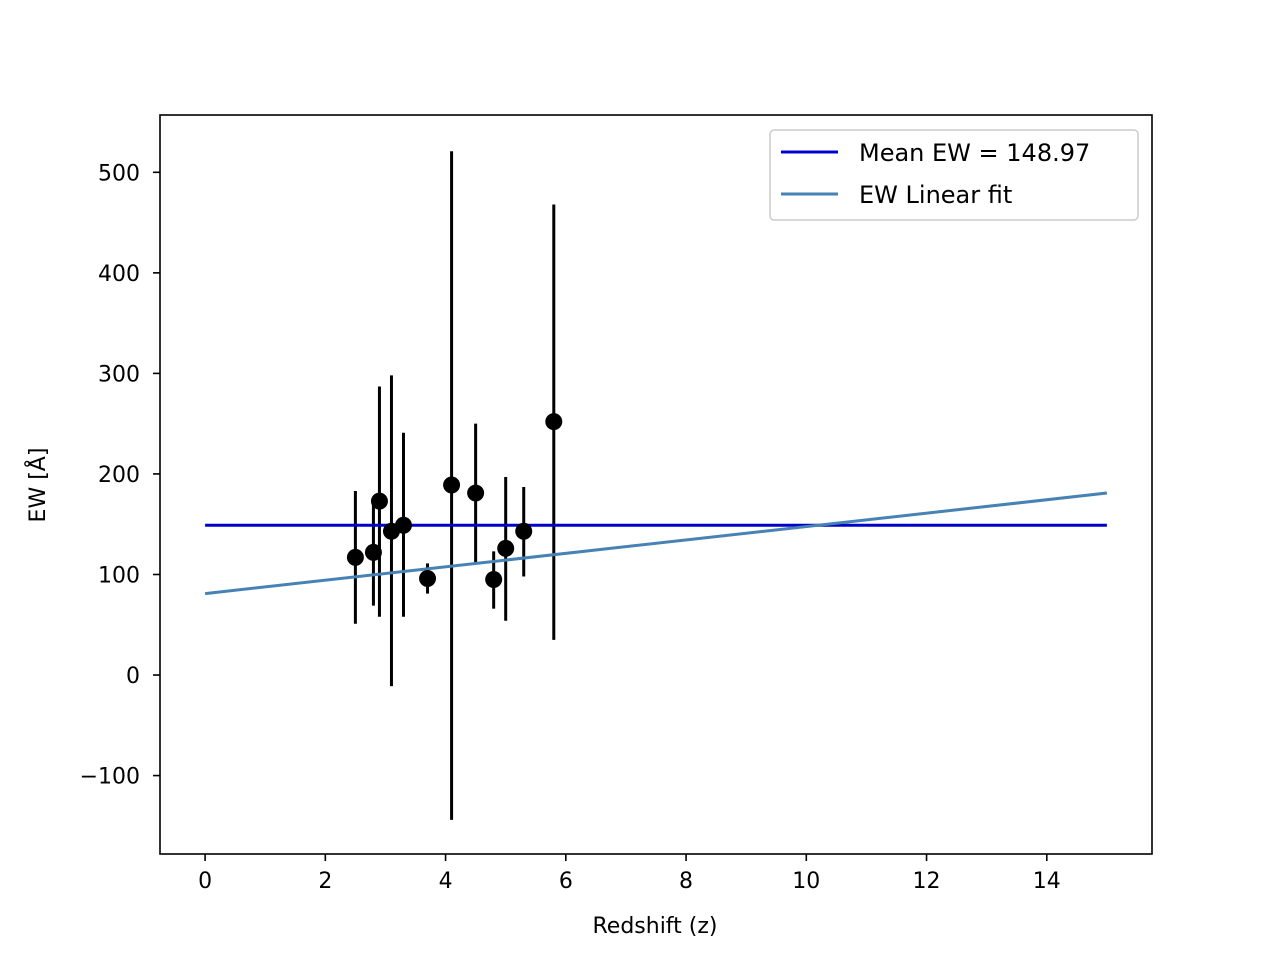 This screenshot has height=960, width=1280. Describe the element at coordinates (446, 881) in the screenshot. I see `x-tick-label: 4` at that location.